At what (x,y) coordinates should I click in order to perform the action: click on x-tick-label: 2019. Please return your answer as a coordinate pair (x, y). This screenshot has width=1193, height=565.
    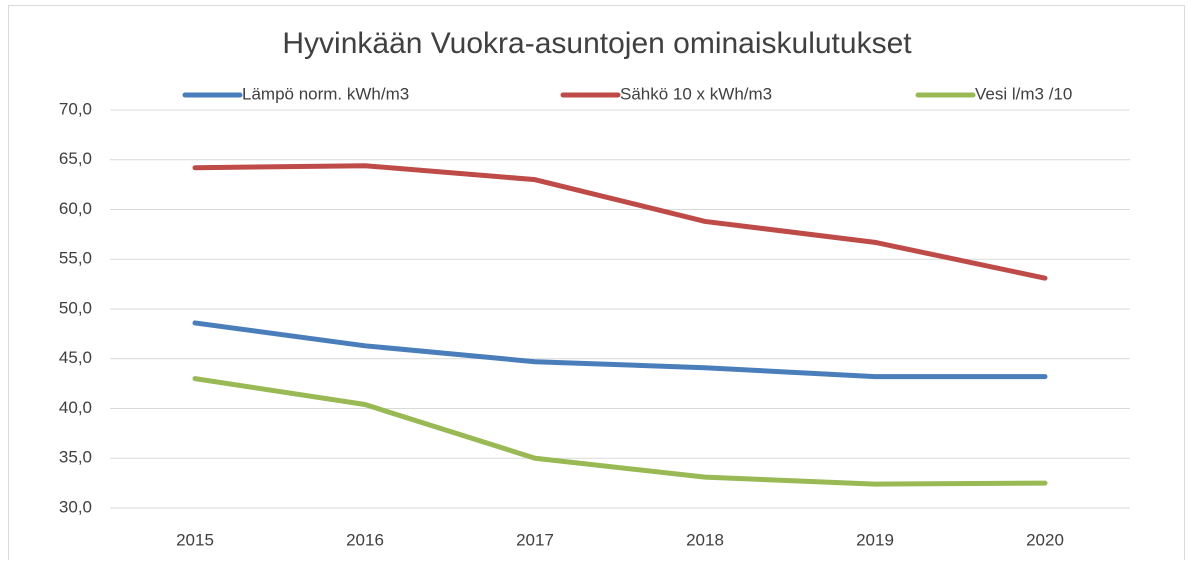
    Looking at the image, I should click on (875, 539).